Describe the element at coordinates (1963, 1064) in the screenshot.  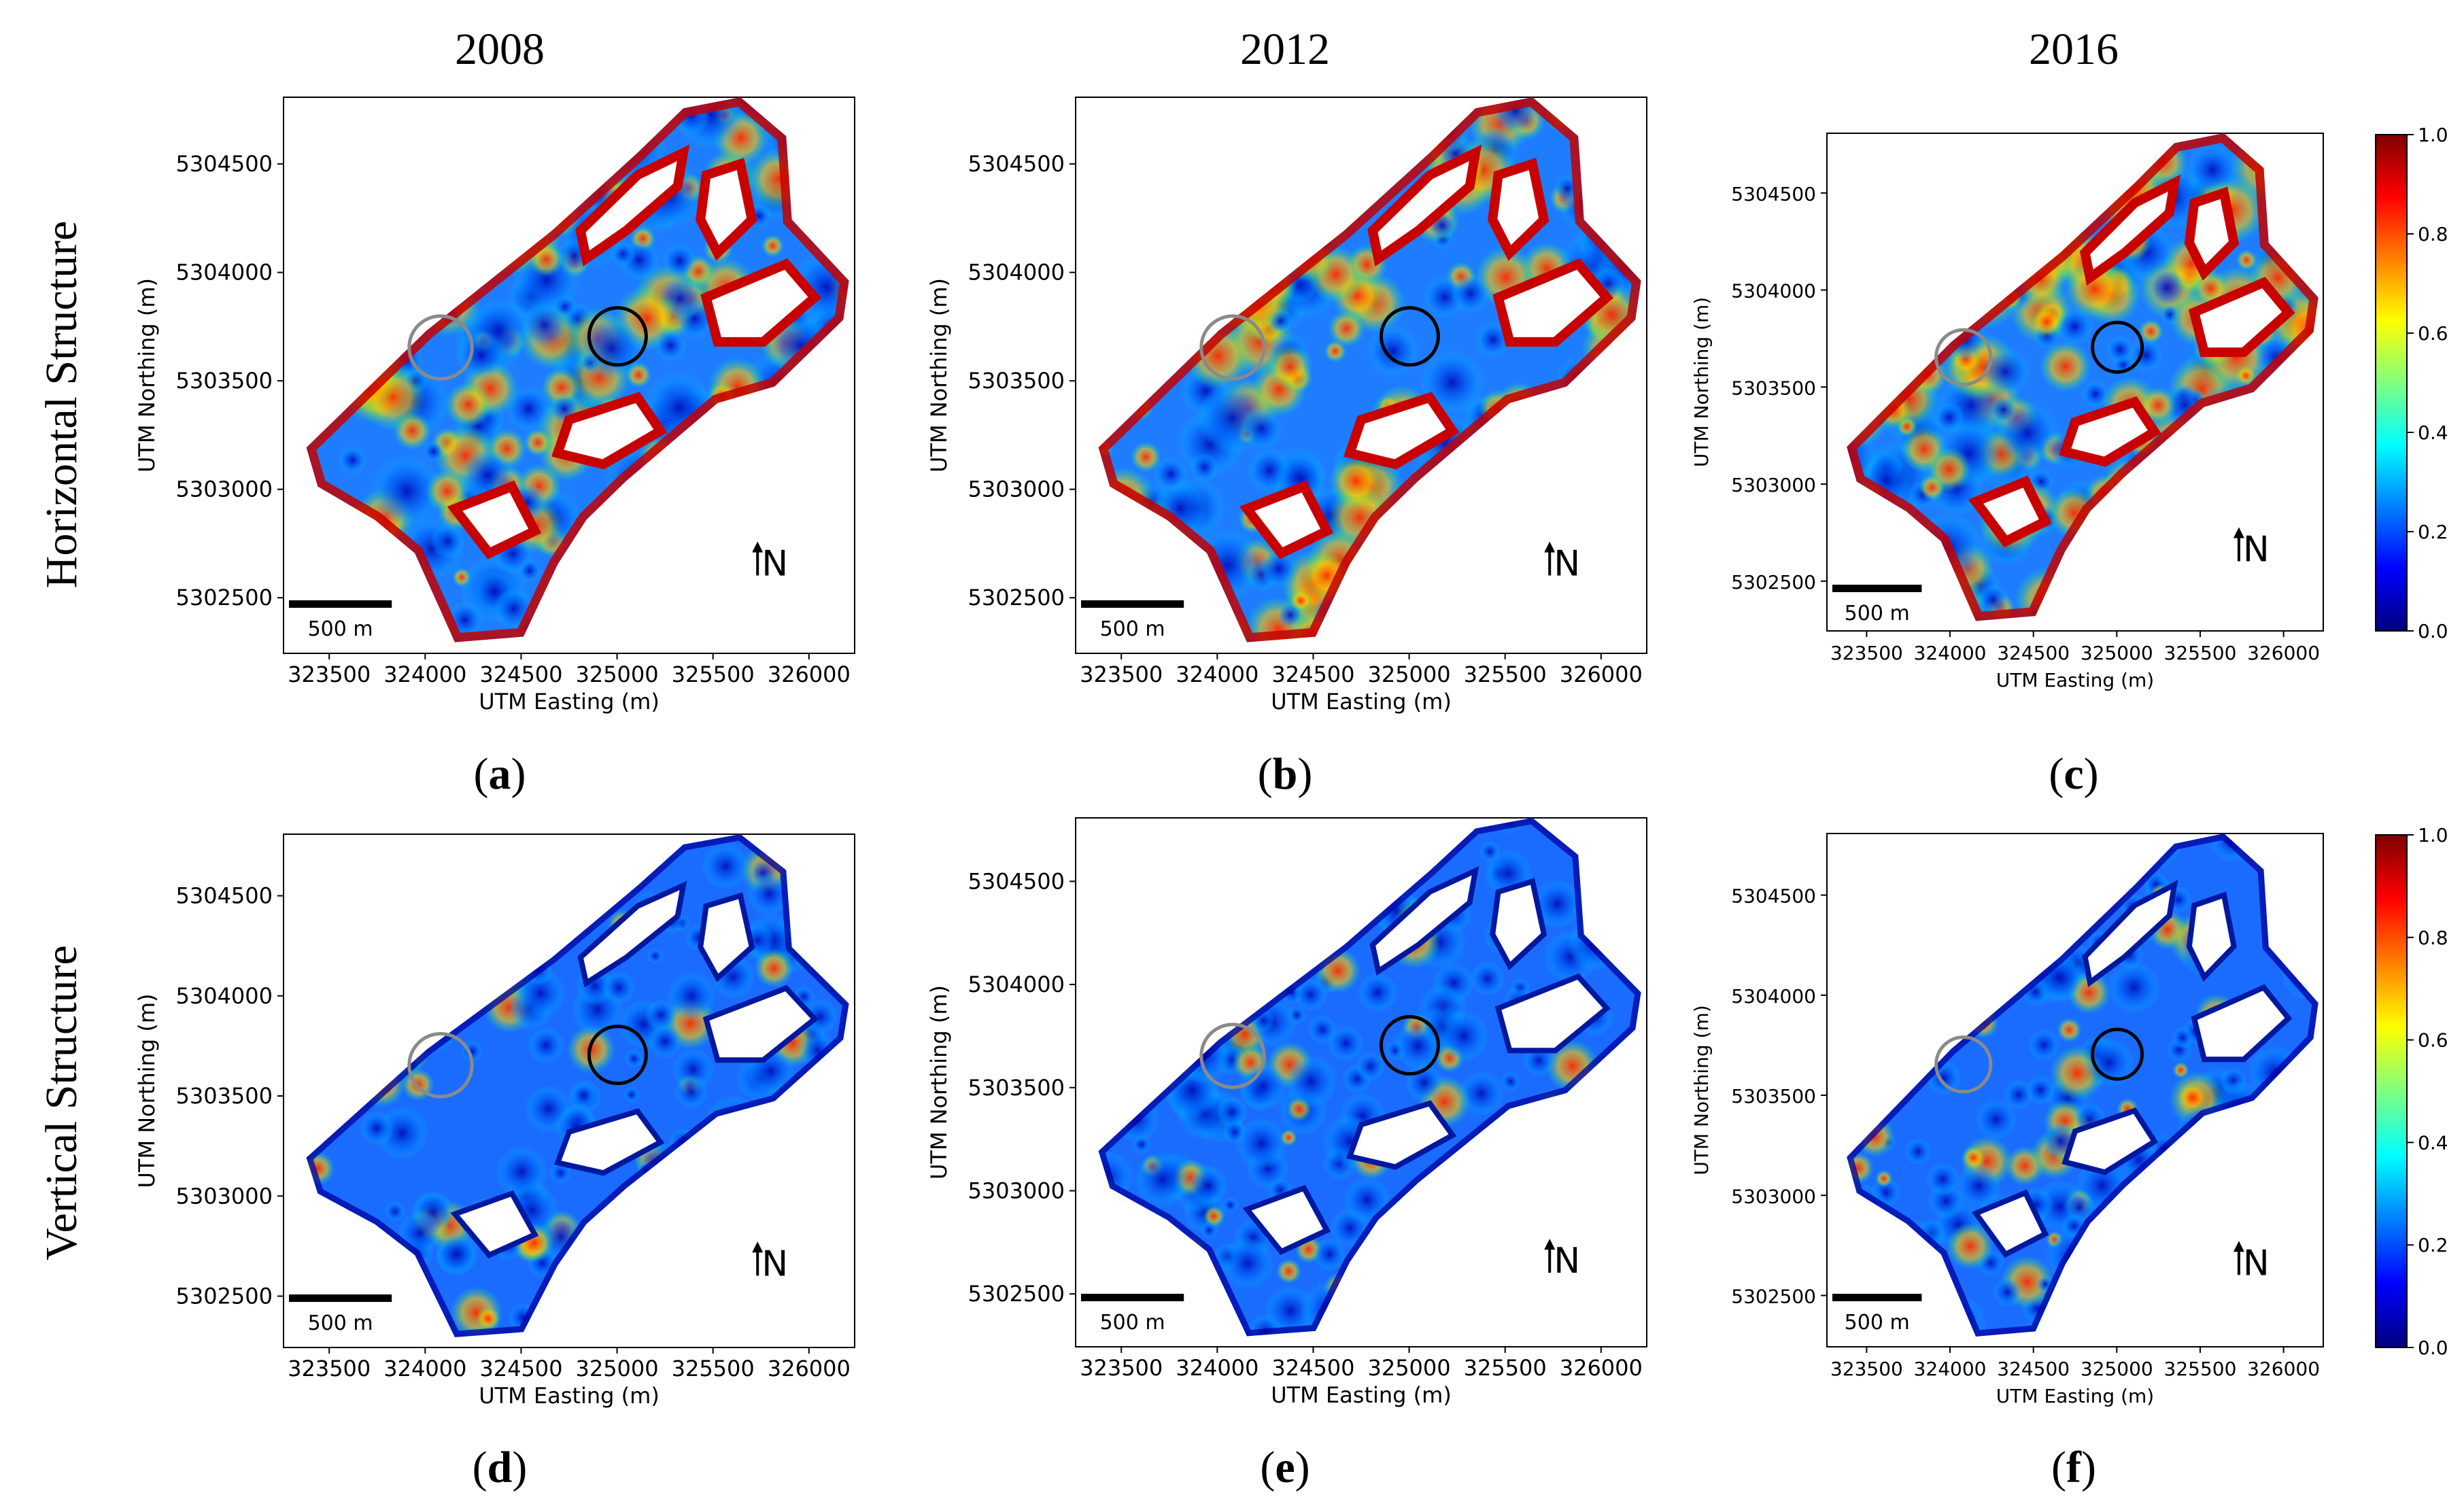
I see `gray-circle-marker-f` at that location.